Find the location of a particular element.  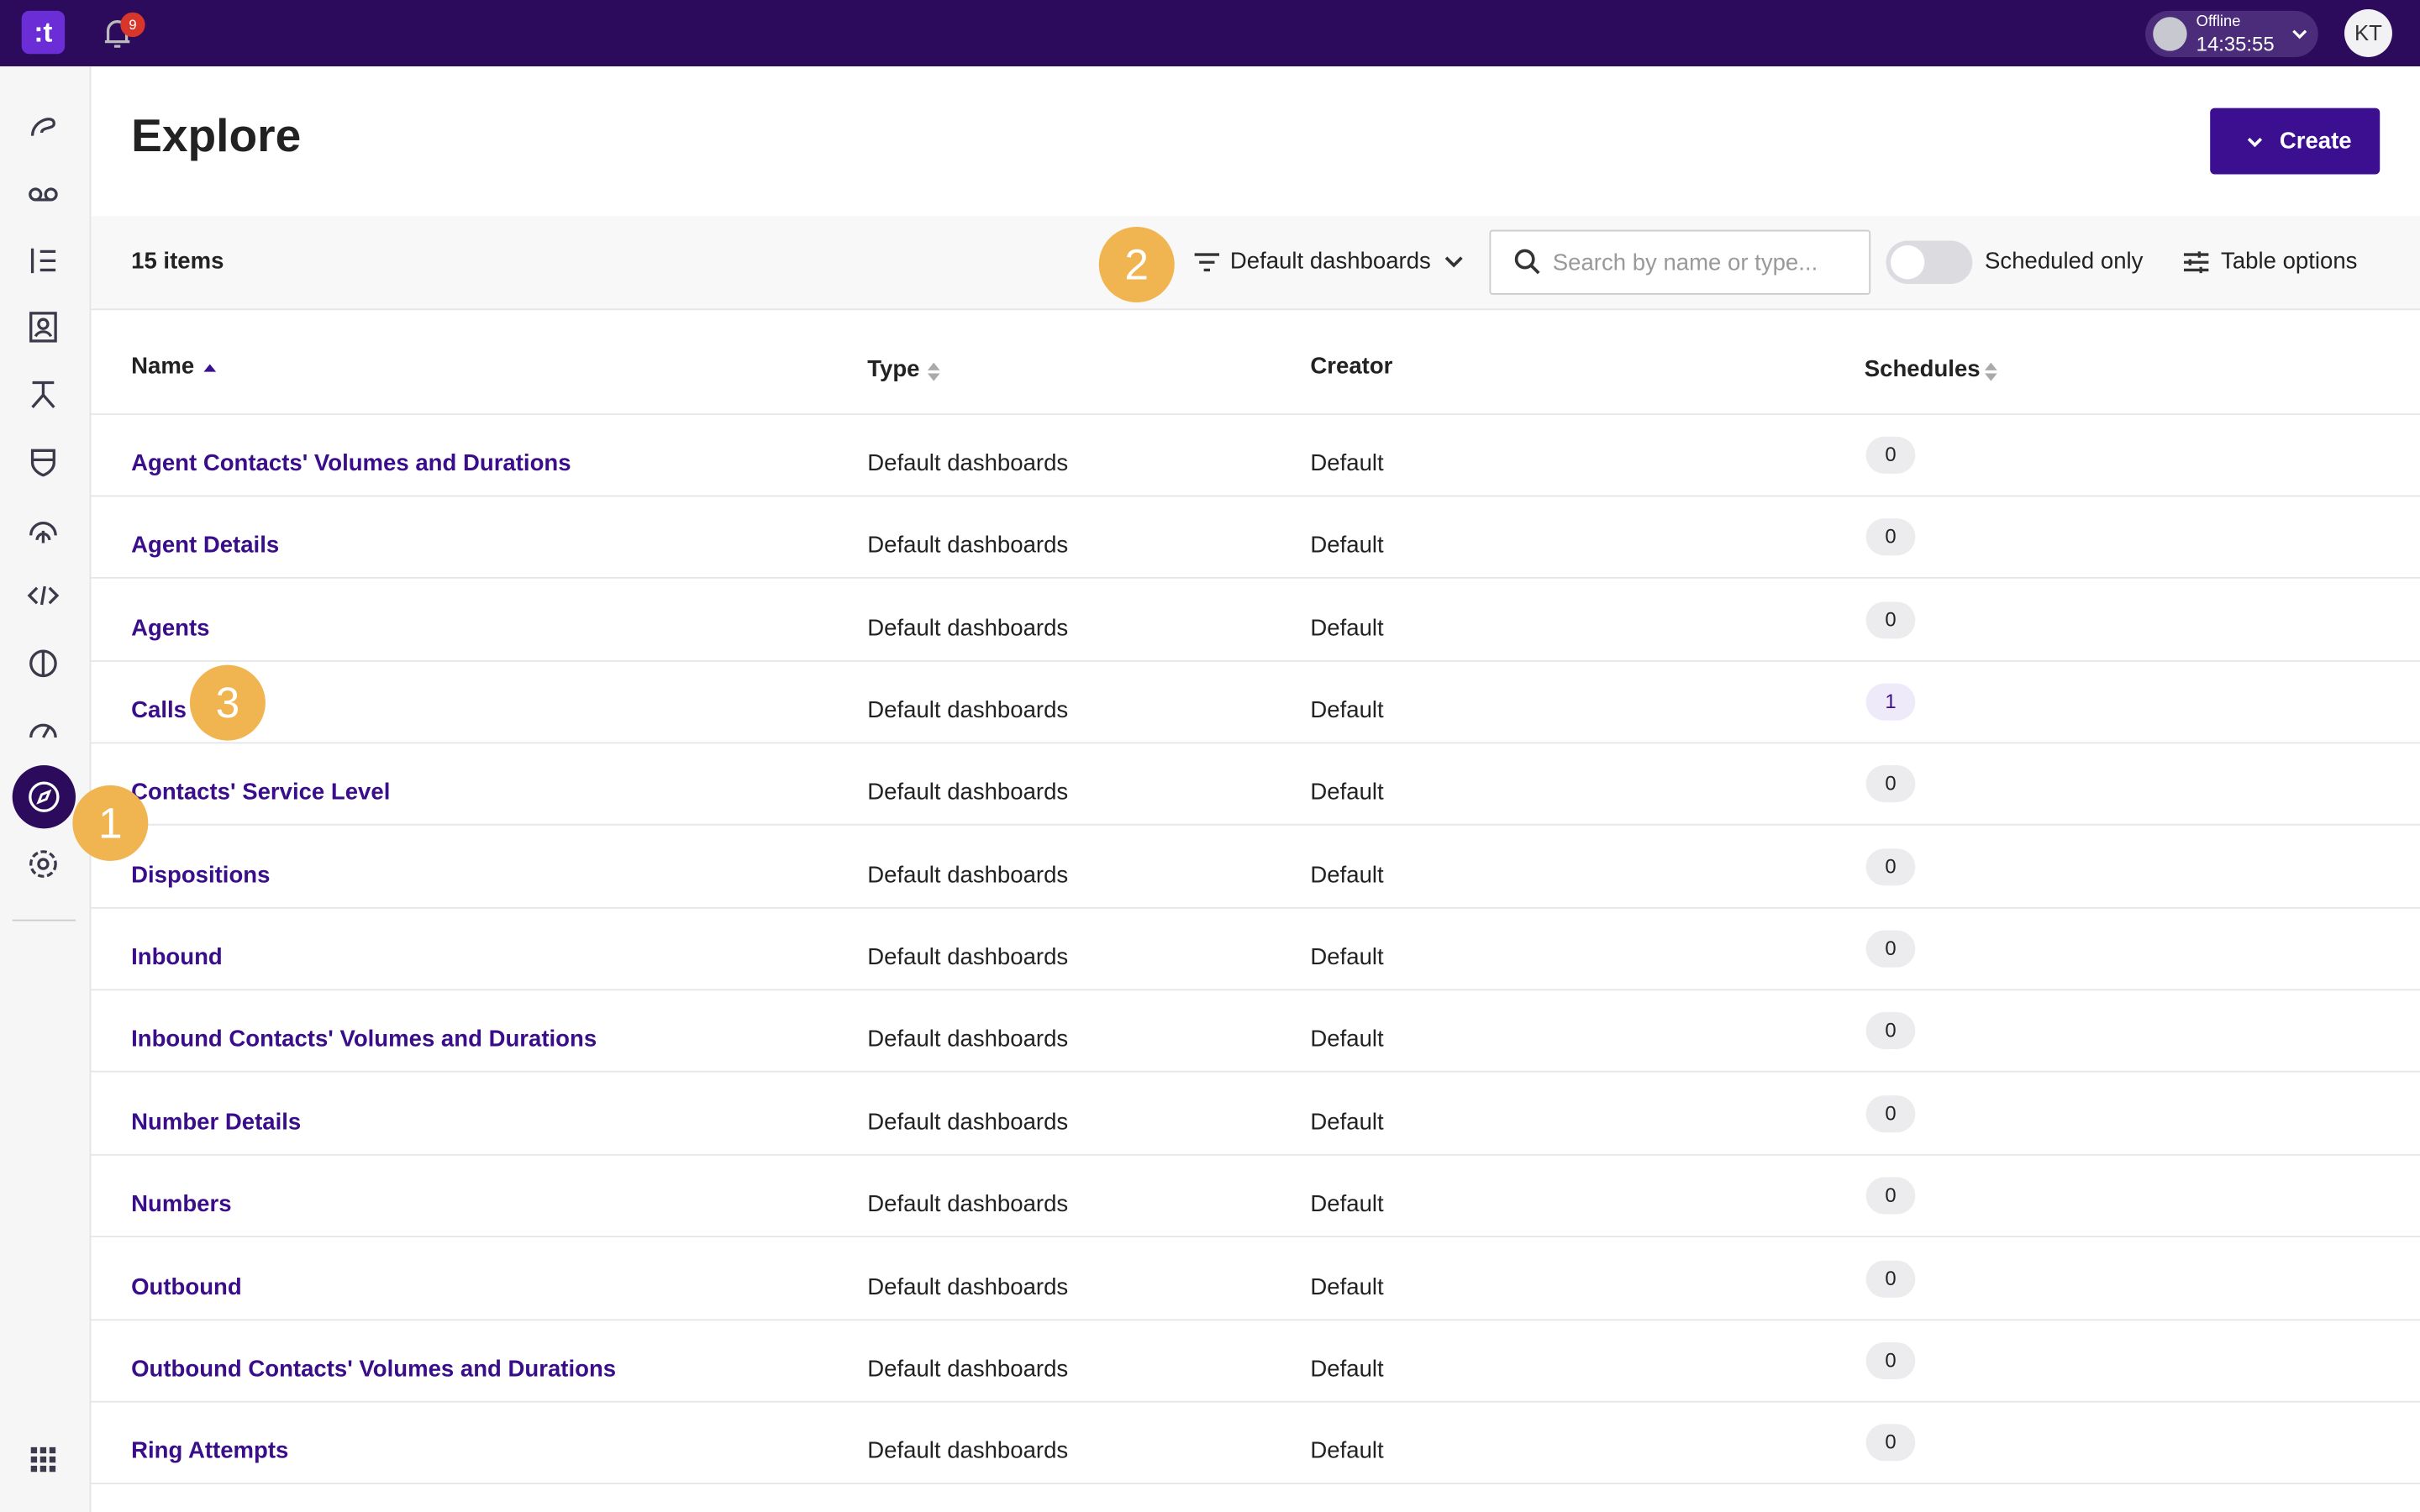

page-title: Explore is located at coordinates (217, 136).